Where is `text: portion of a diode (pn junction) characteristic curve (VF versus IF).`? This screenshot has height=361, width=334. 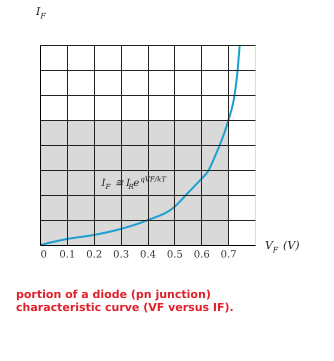 text: portion of a diode (pn junction) characteristic curve (VF versus IF). is located at coordinates (125, 301).